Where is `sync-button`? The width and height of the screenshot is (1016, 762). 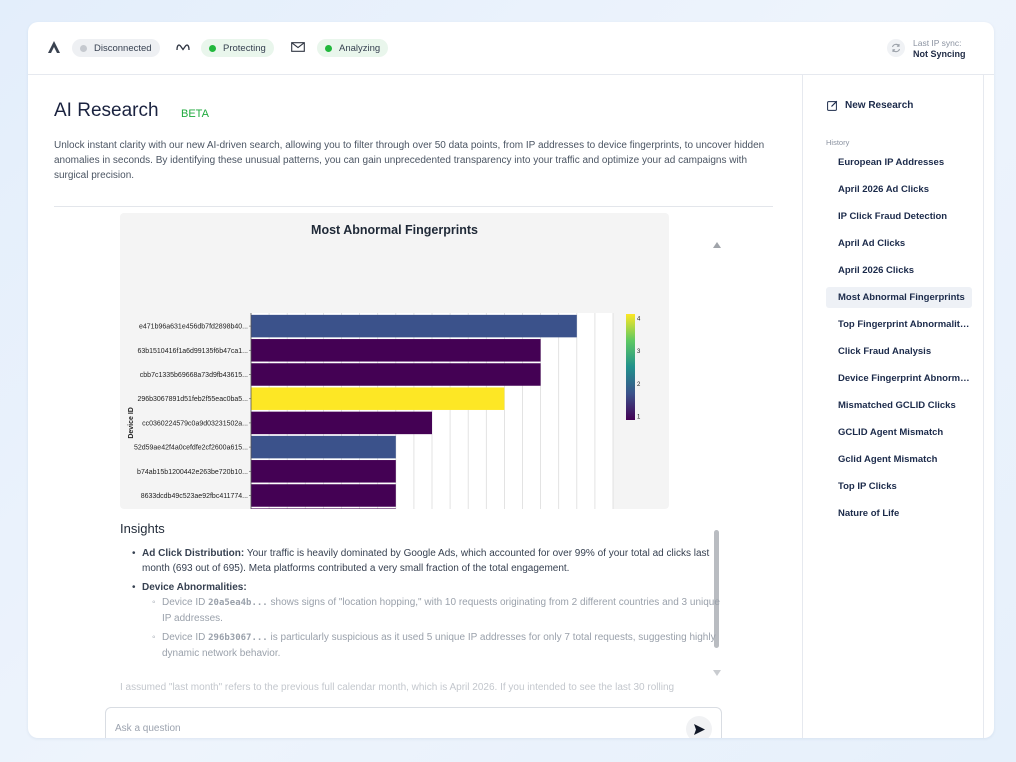 sync-button is located at coordinates (896, 48).